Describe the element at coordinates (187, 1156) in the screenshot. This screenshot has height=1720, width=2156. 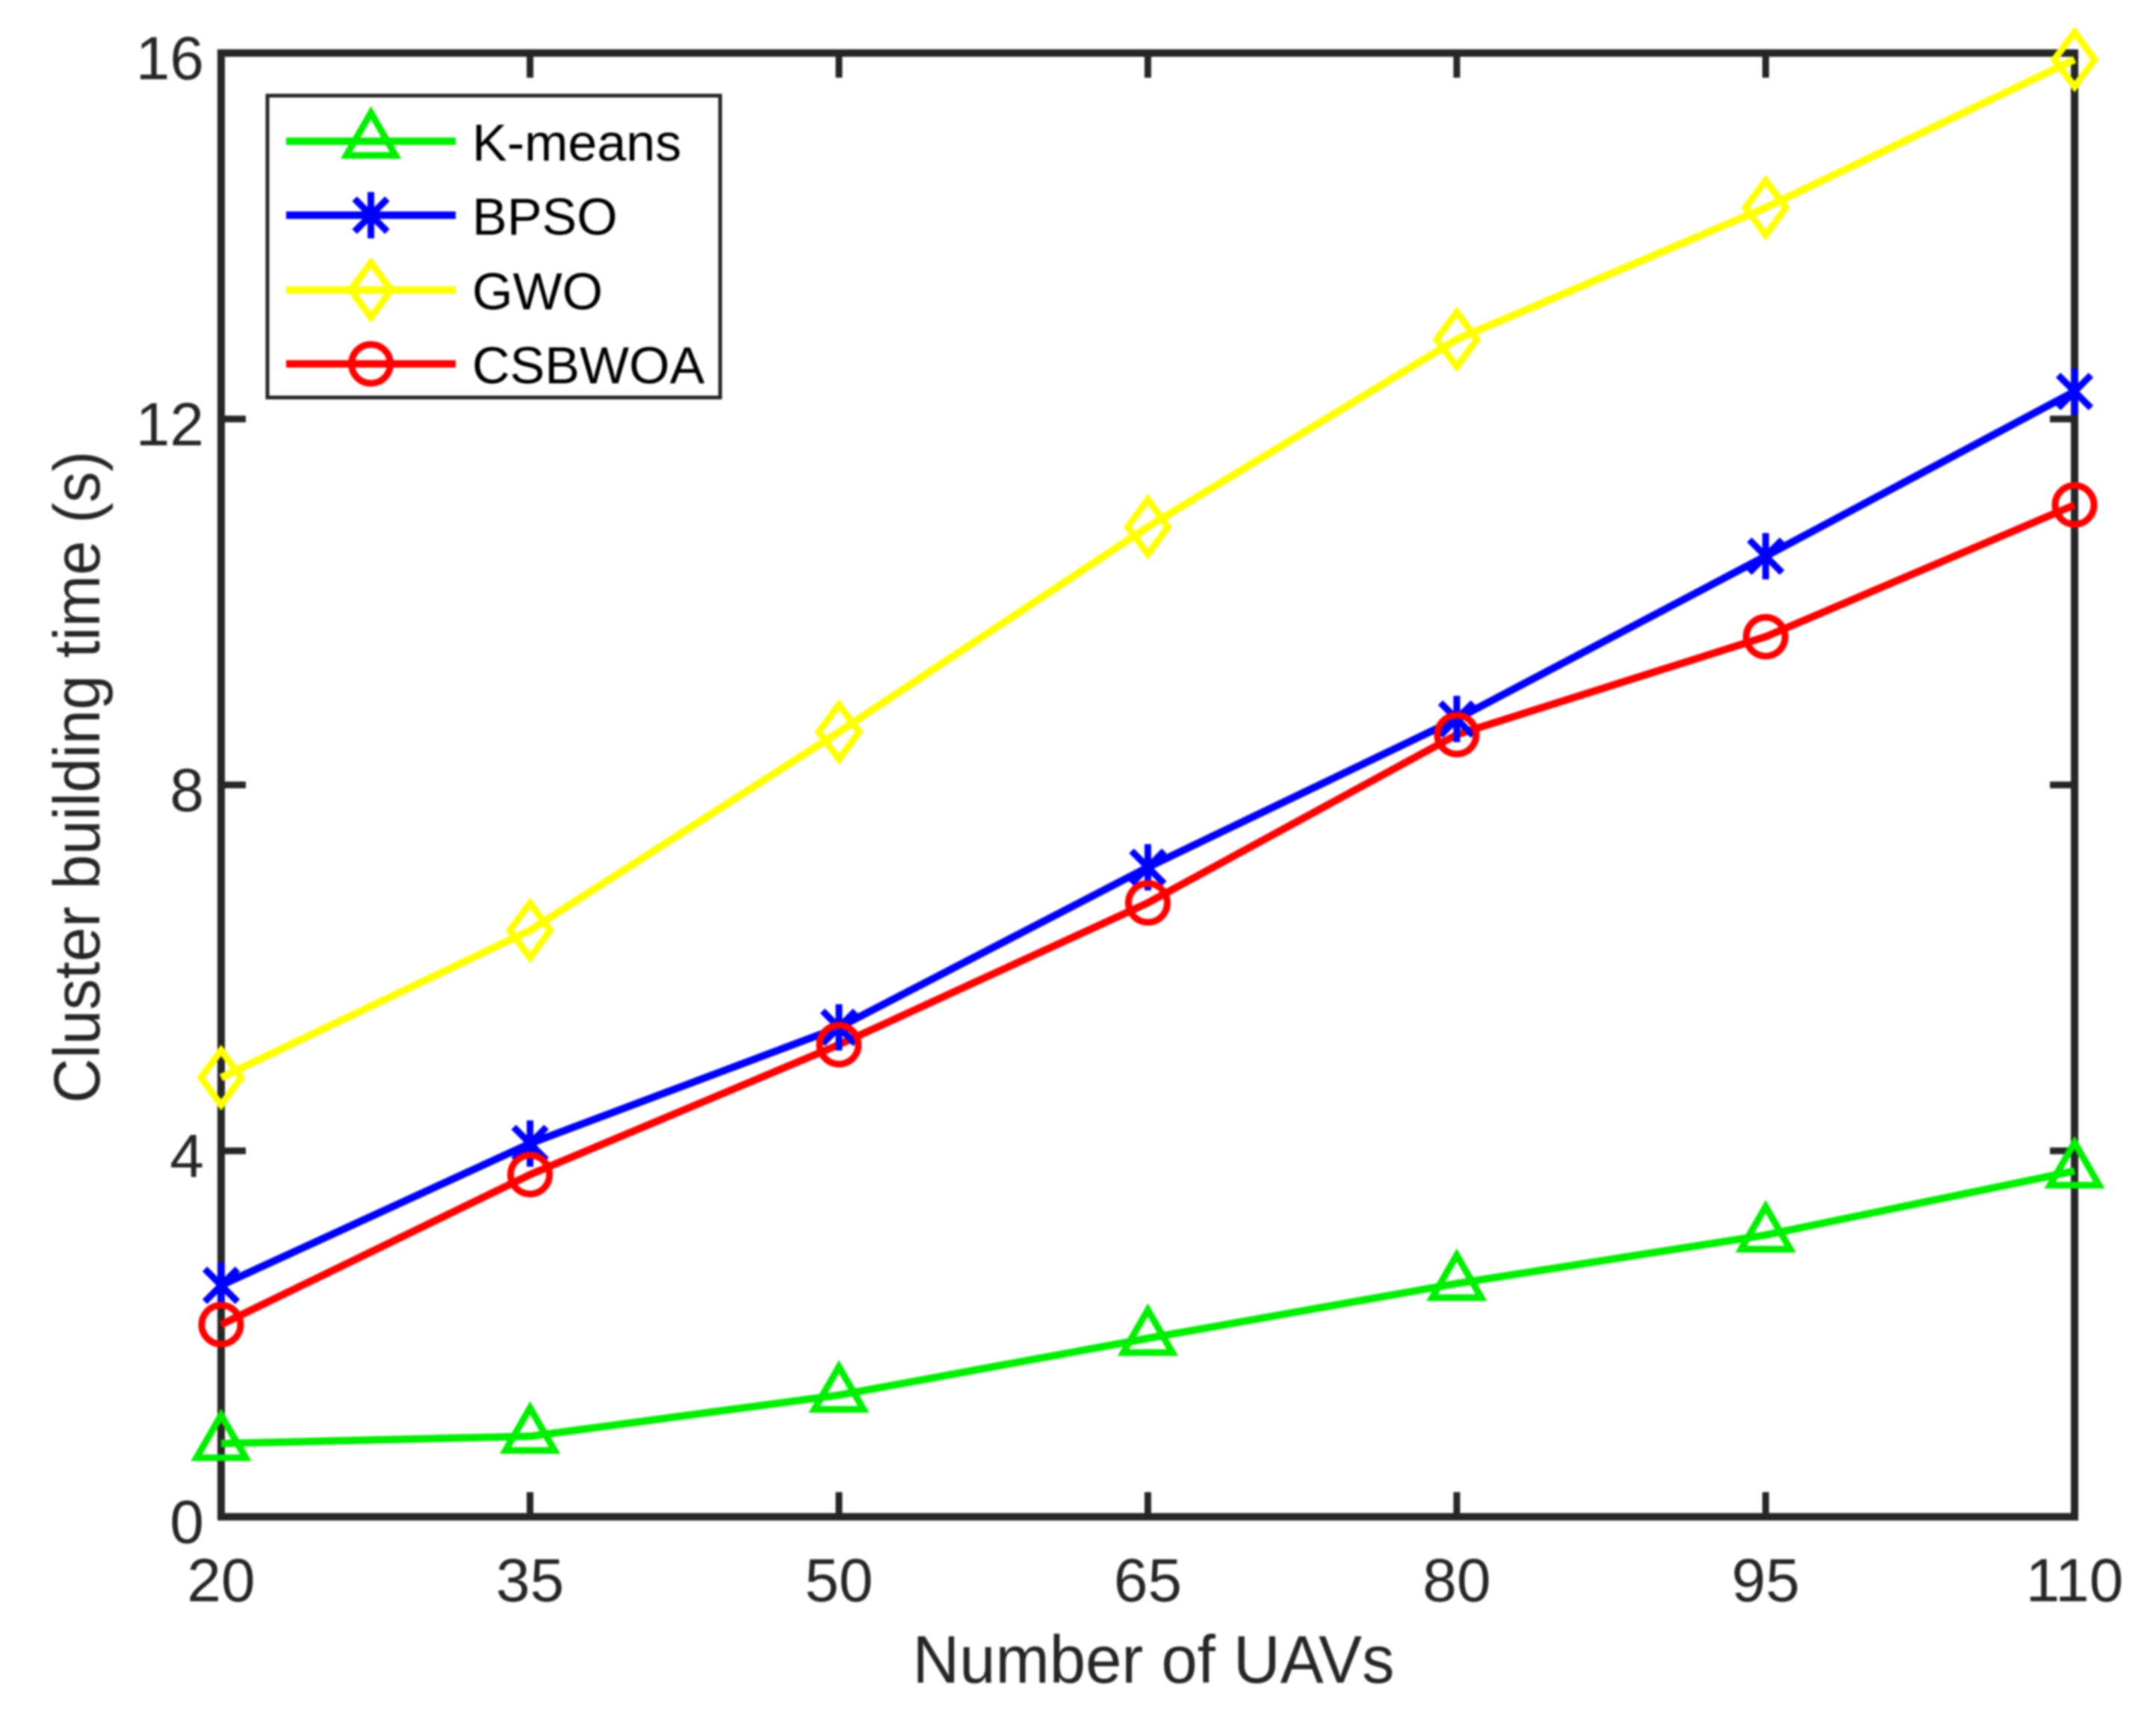
I see `svg-text: 4` at that location.